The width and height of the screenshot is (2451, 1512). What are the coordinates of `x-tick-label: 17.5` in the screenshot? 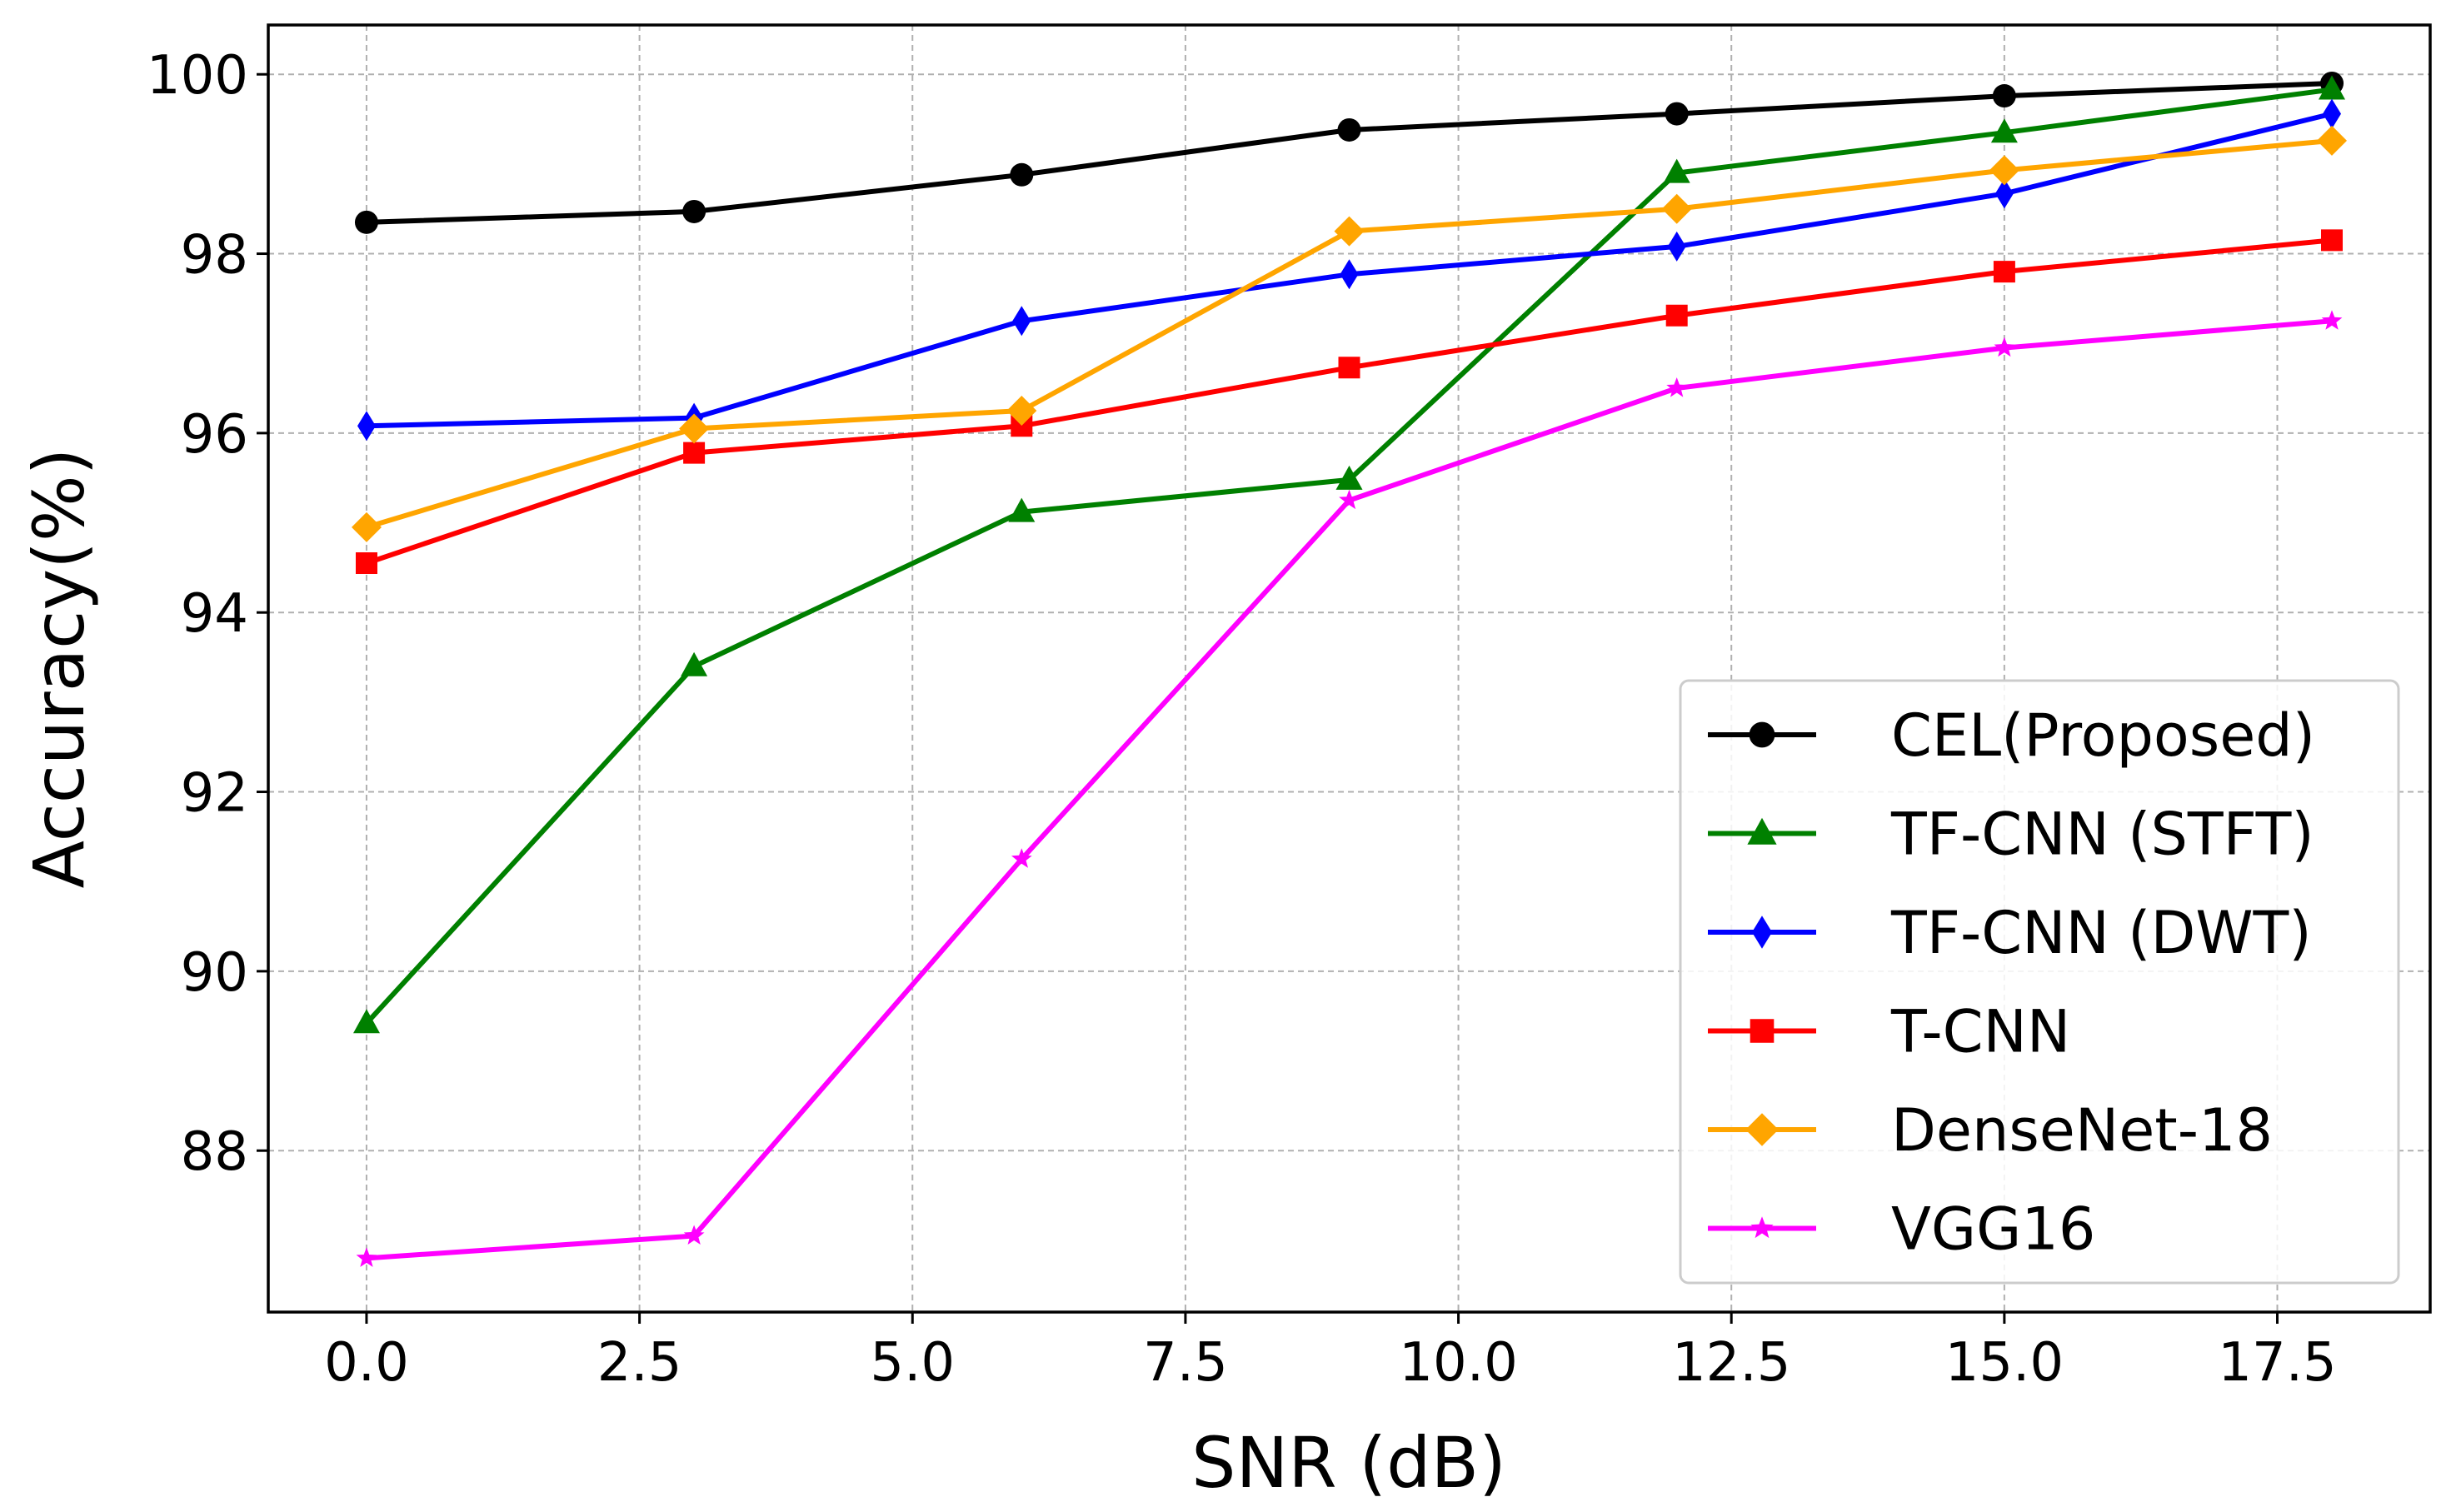 It's located at (2277, 1363).